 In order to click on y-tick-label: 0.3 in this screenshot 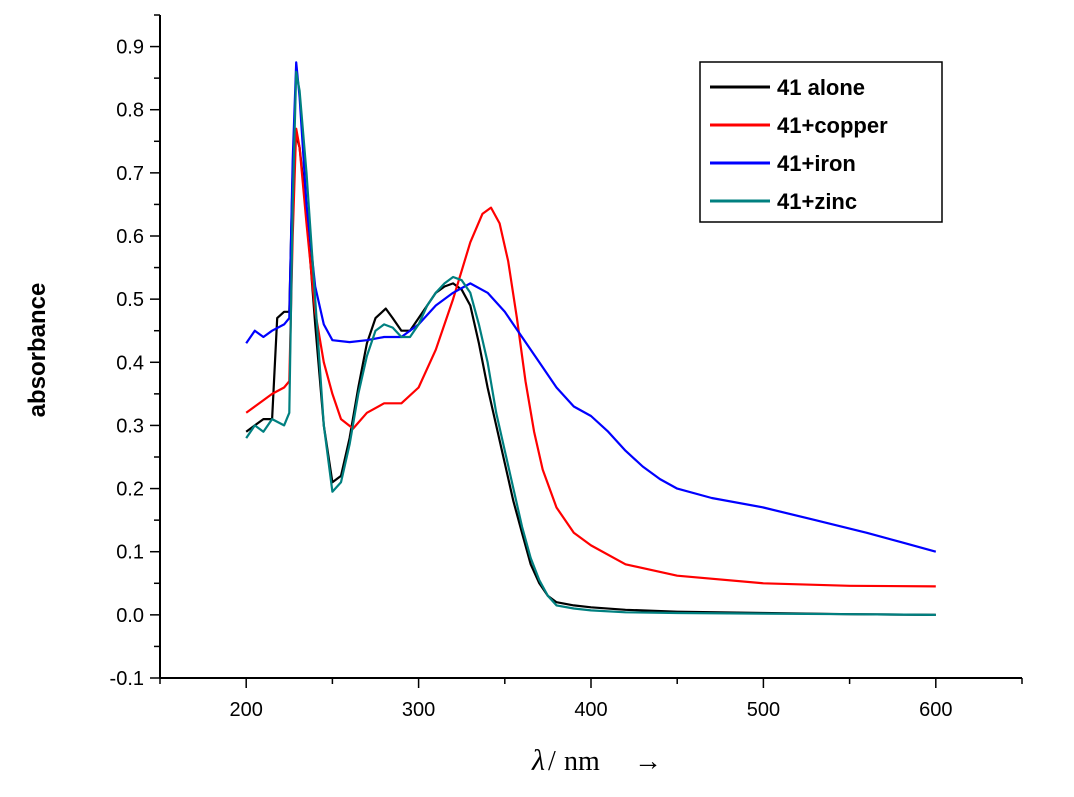, I will do `click(130, 426)`.